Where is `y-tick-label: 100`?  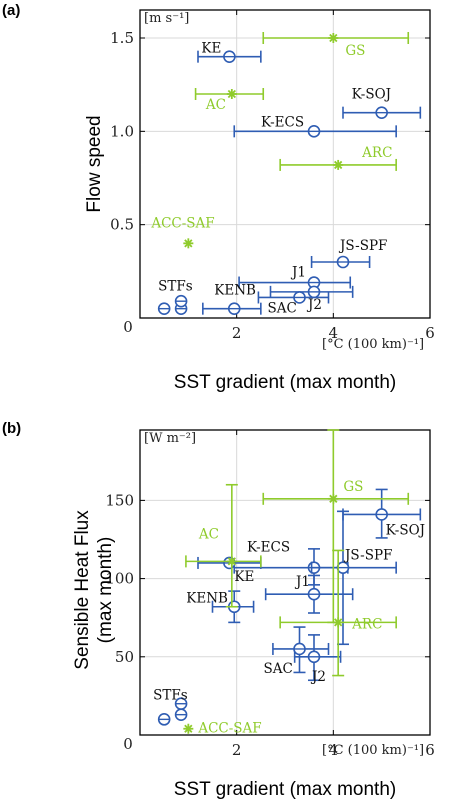
y-tick-label: 100 is located at coordinates (119, 579).